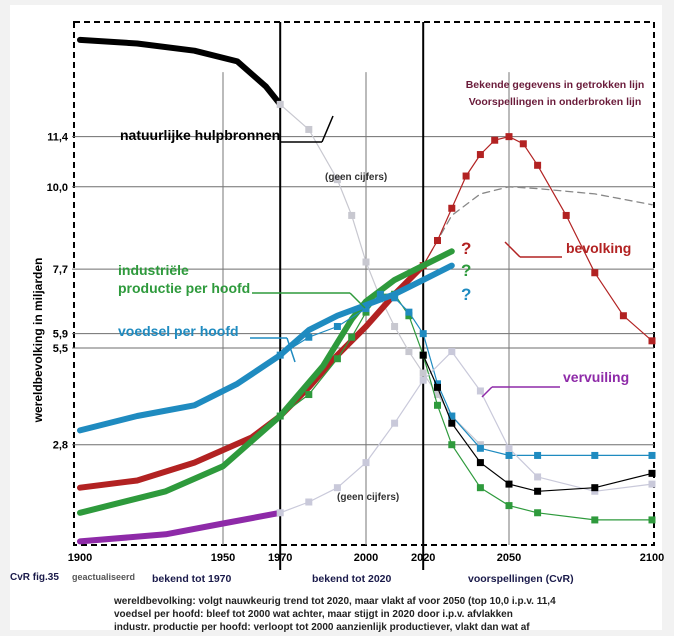 The height and width of the screenshot is (636, 674). What do you see at coordinates (58, 138) in the screenshot?
I see `y-tick-label: 11,4` at bounding box center [58, 138].